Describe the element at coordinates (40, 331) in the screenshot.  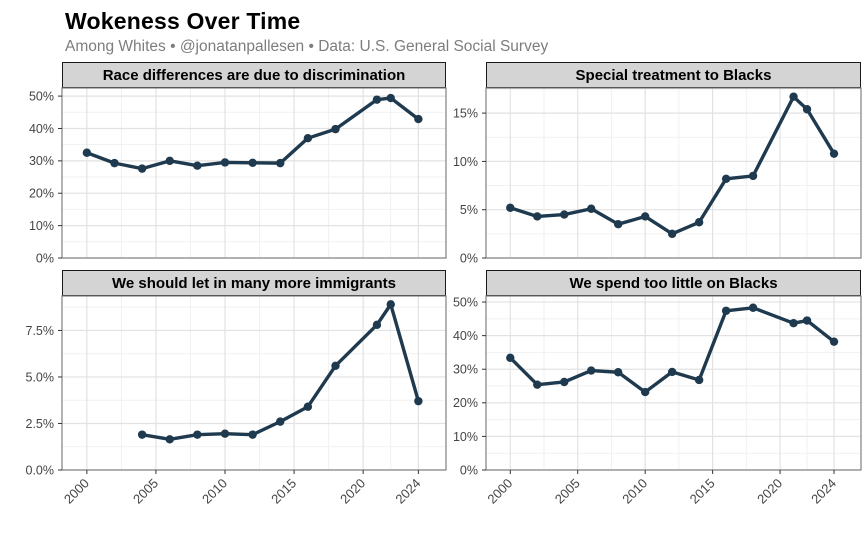
I see `y-tick-label: 7.5%` at that location.